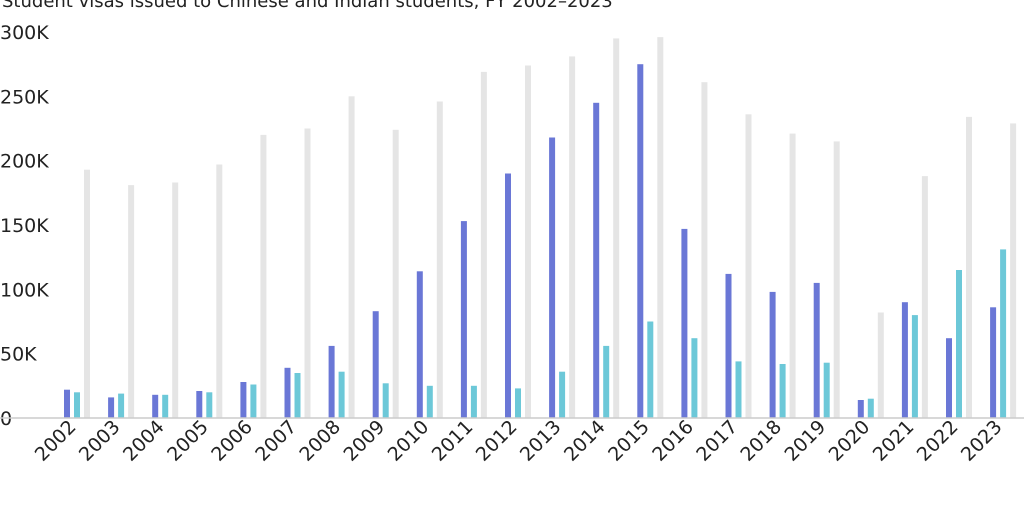 This screenshot has width=1024, height=512. Describe the element at coordinates (232, 441) in the screenshot. I see `x-tick-label-2006: 2006` at that location.